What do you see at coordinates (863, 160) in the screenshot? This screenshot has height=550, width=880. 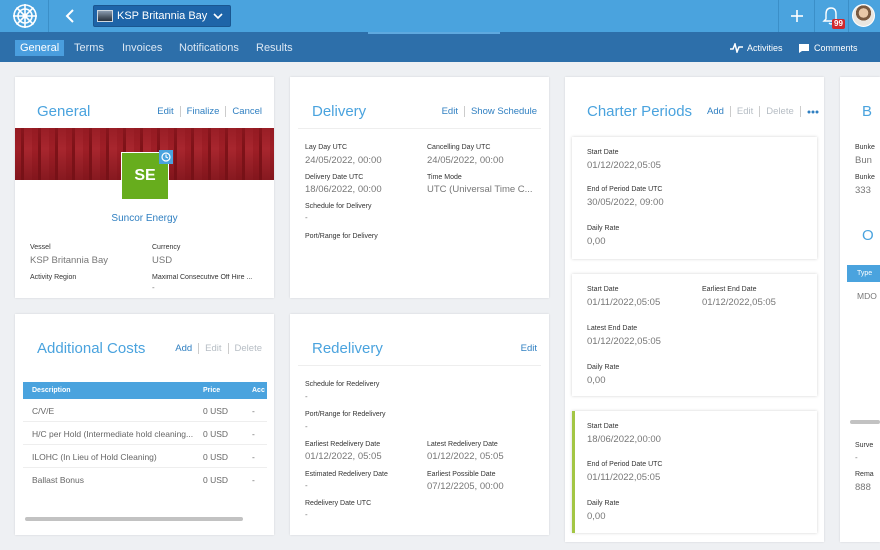 I see `bunker-value: Bun` at bounding box center [863, 160].